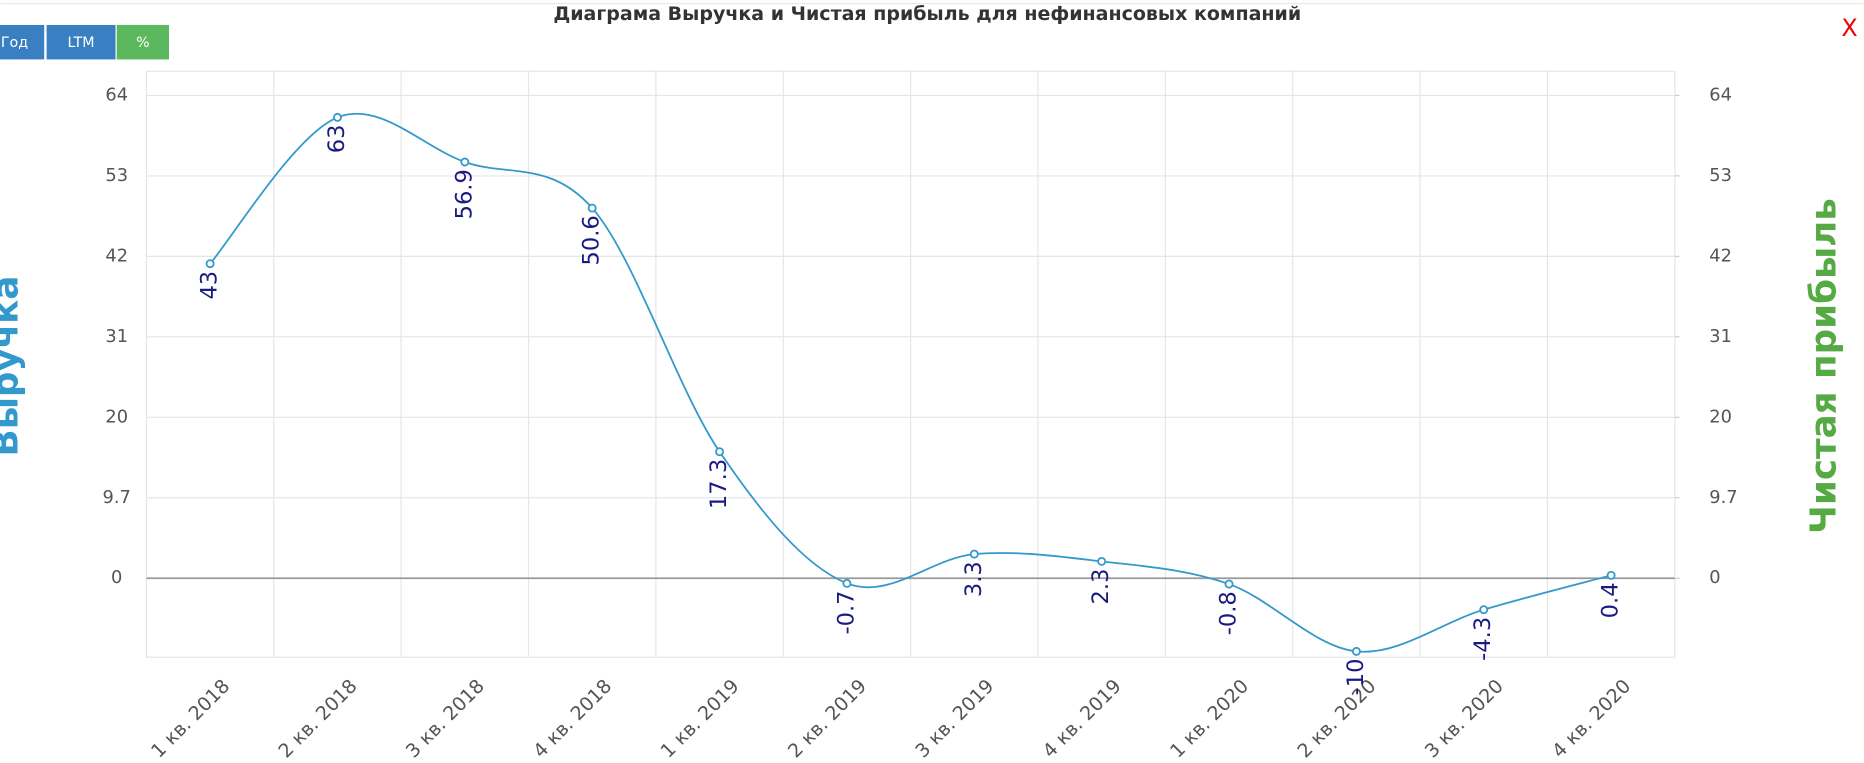 This screenshot has height=763, width=1864. What do you see at coordinates (445, 718) in the screenshot?
I see `x-tick-label: 3 кв. 2018` at bounding box center [445, 718].